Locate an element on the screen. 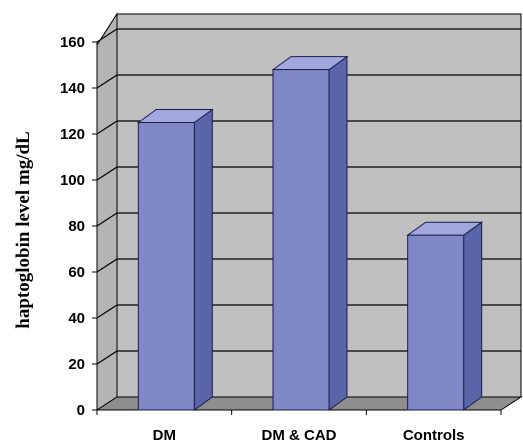 The height and width of the screenshot is (445, 523). chart-side-wall is located at coordinates (107, 211).